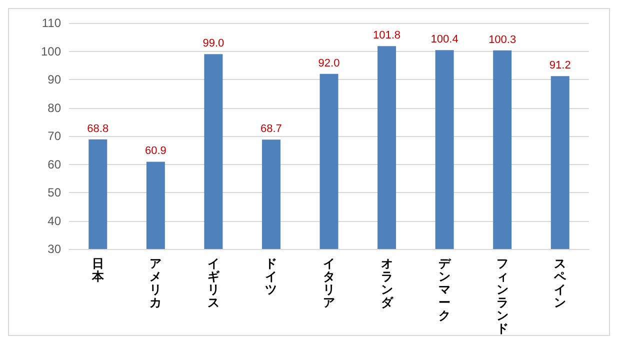  I want to click on x-tick-label: ドイツ, so click(271, 276).